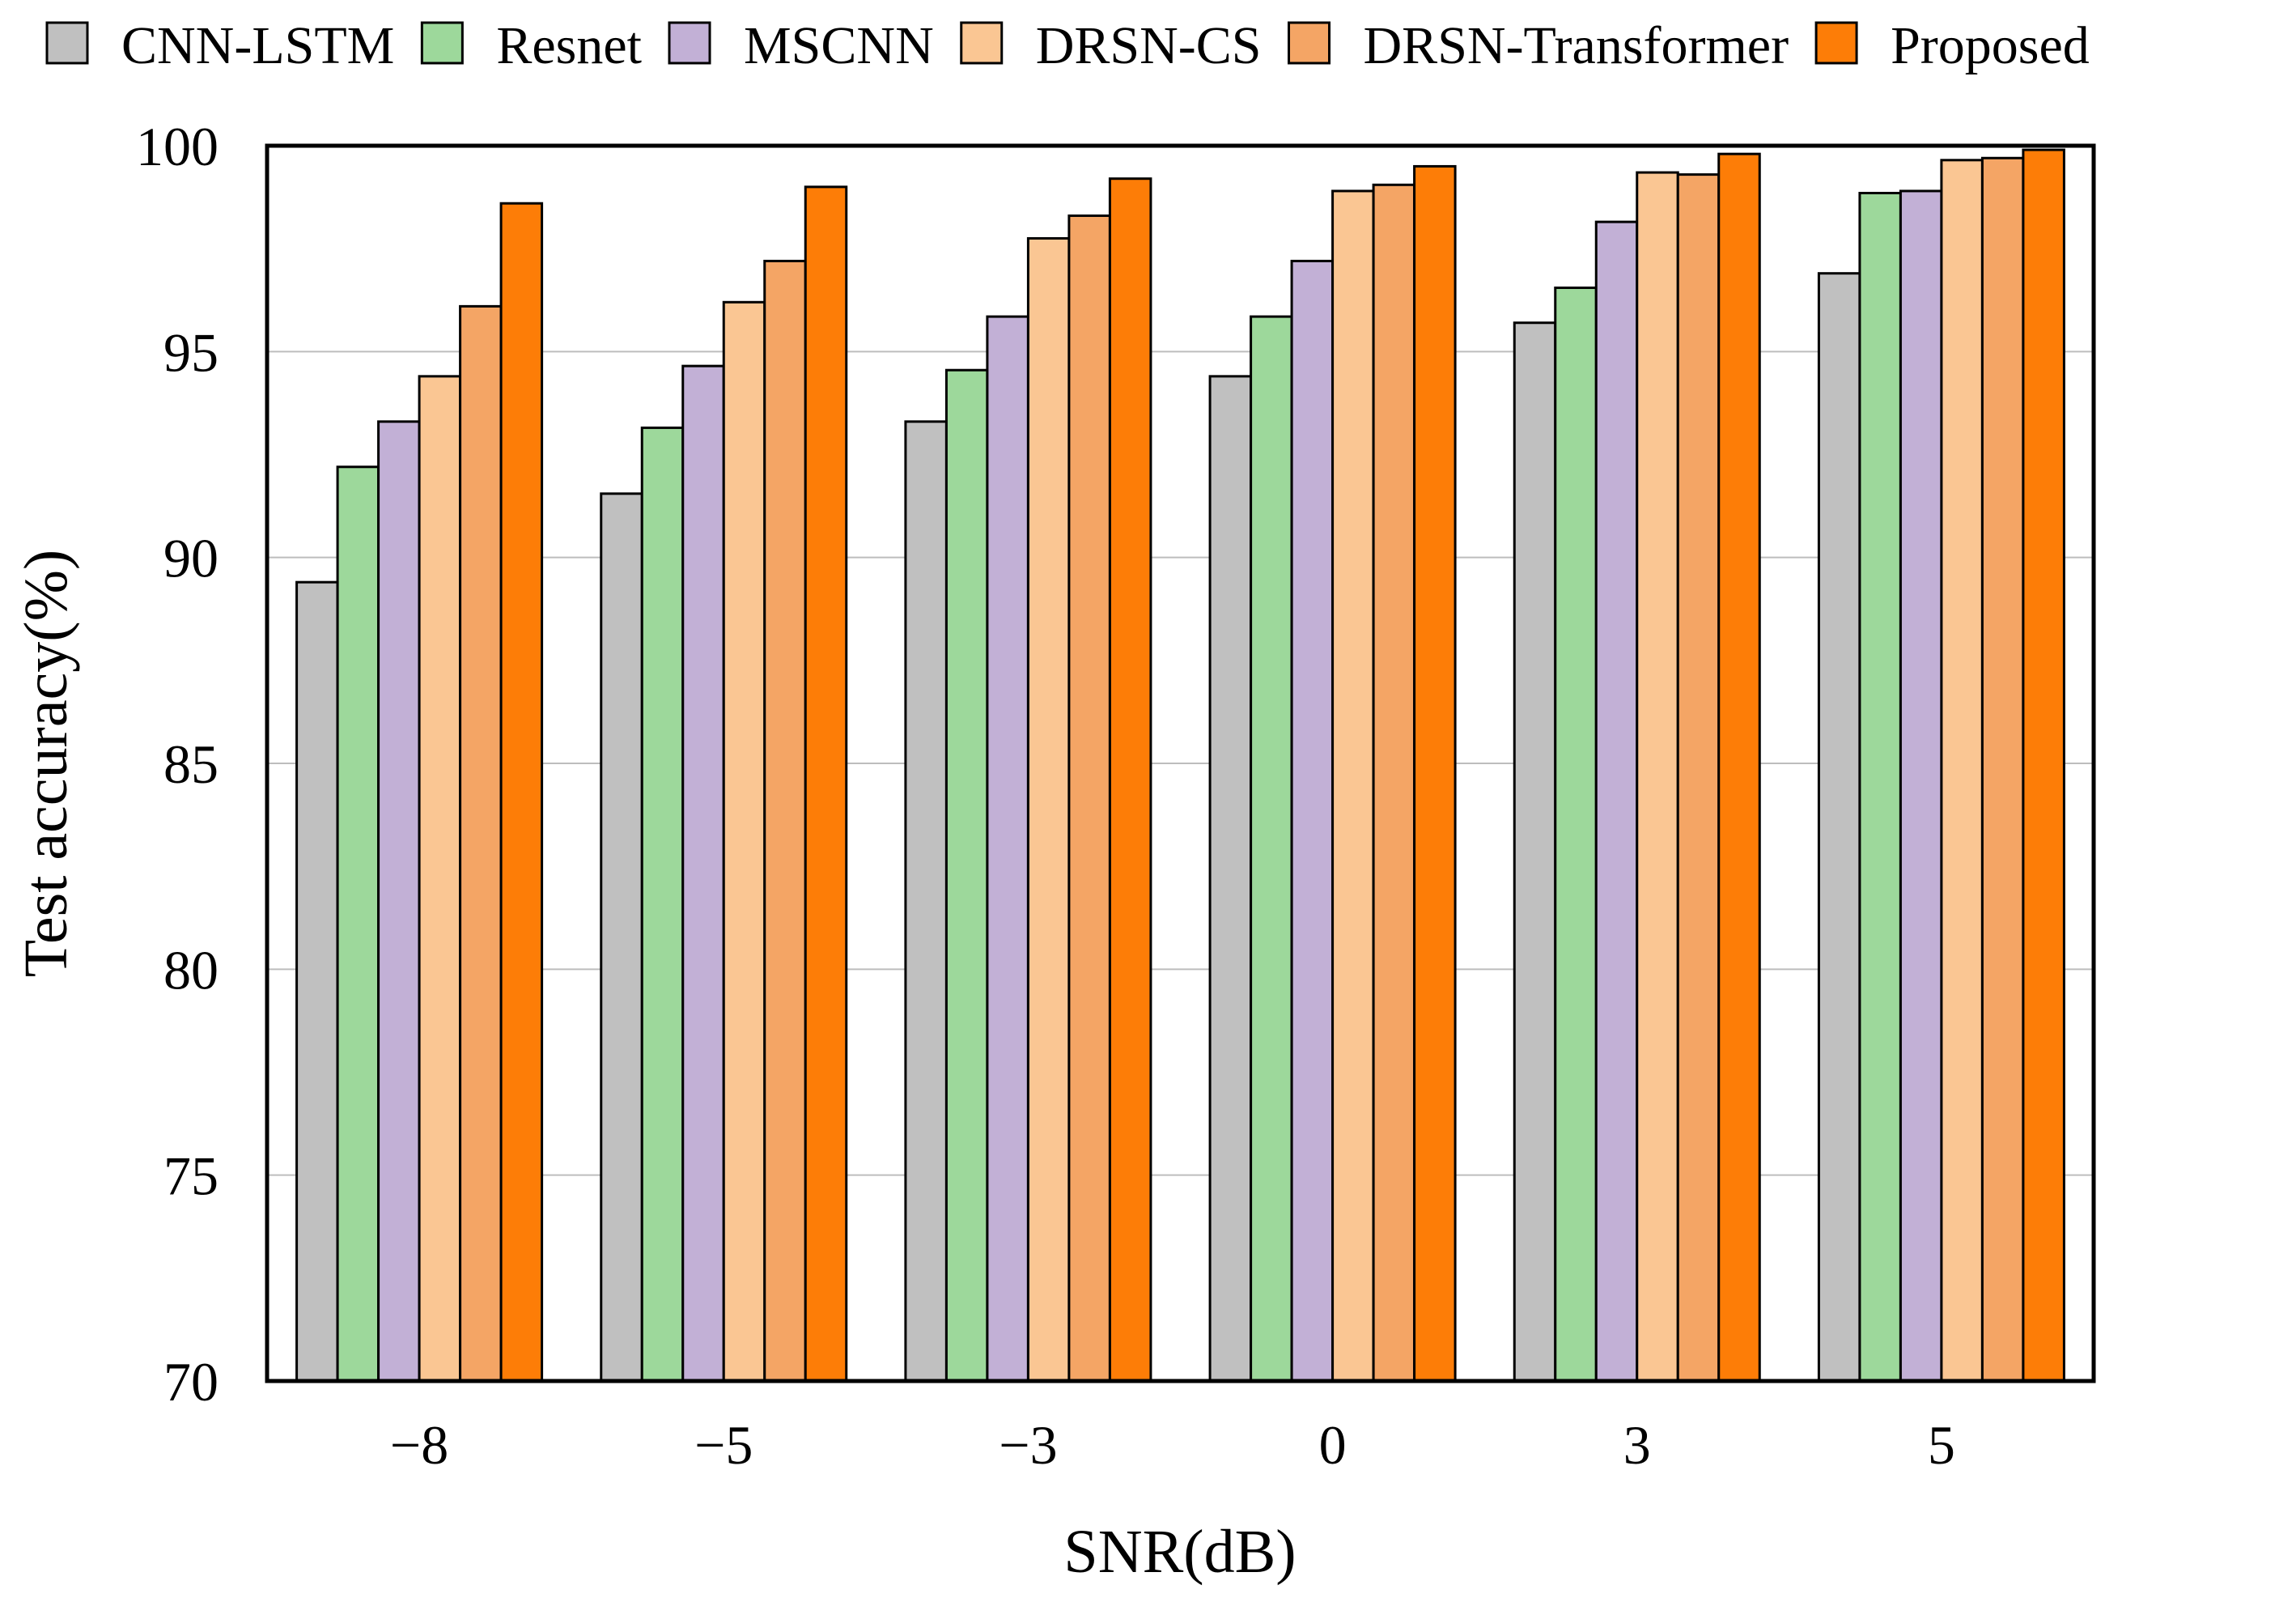 The width and height of the screenshot is (2296, 1602). What do you see at coordinates (1179, 1552) in the screenshot?
I see `x-axis-title: SNR(dB)` at bounding box center [1179, 1552].